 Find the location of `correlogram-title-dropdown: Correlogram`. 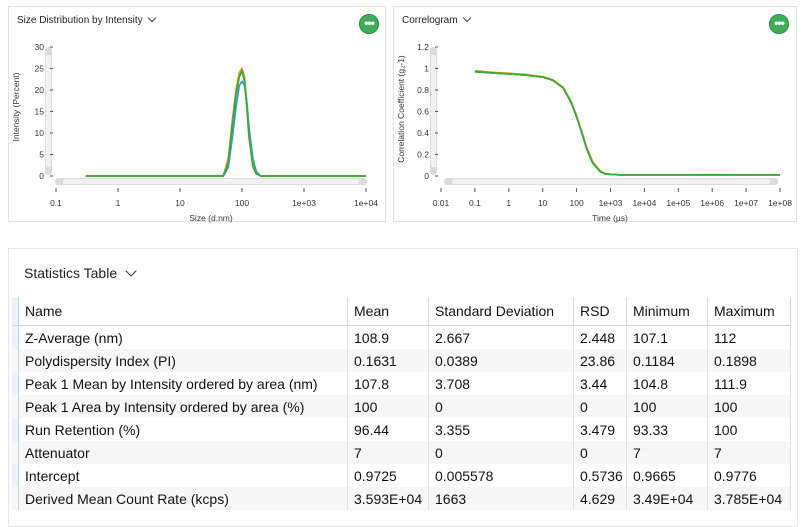

correlogram-title-dropdown: Correlogram is located at coordinates (436, 19).